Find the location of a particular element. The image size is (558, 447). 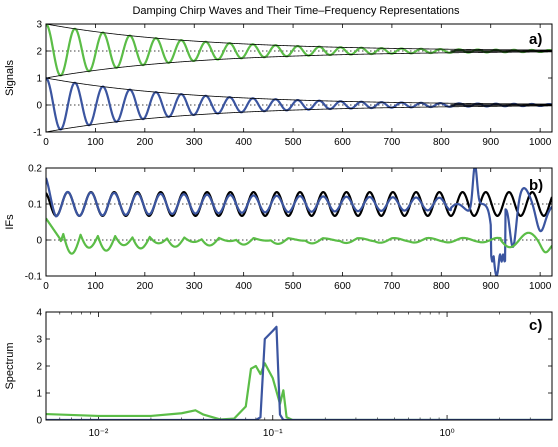

panel-a-xtick-label: 900 is located at coordinates (490, 142).